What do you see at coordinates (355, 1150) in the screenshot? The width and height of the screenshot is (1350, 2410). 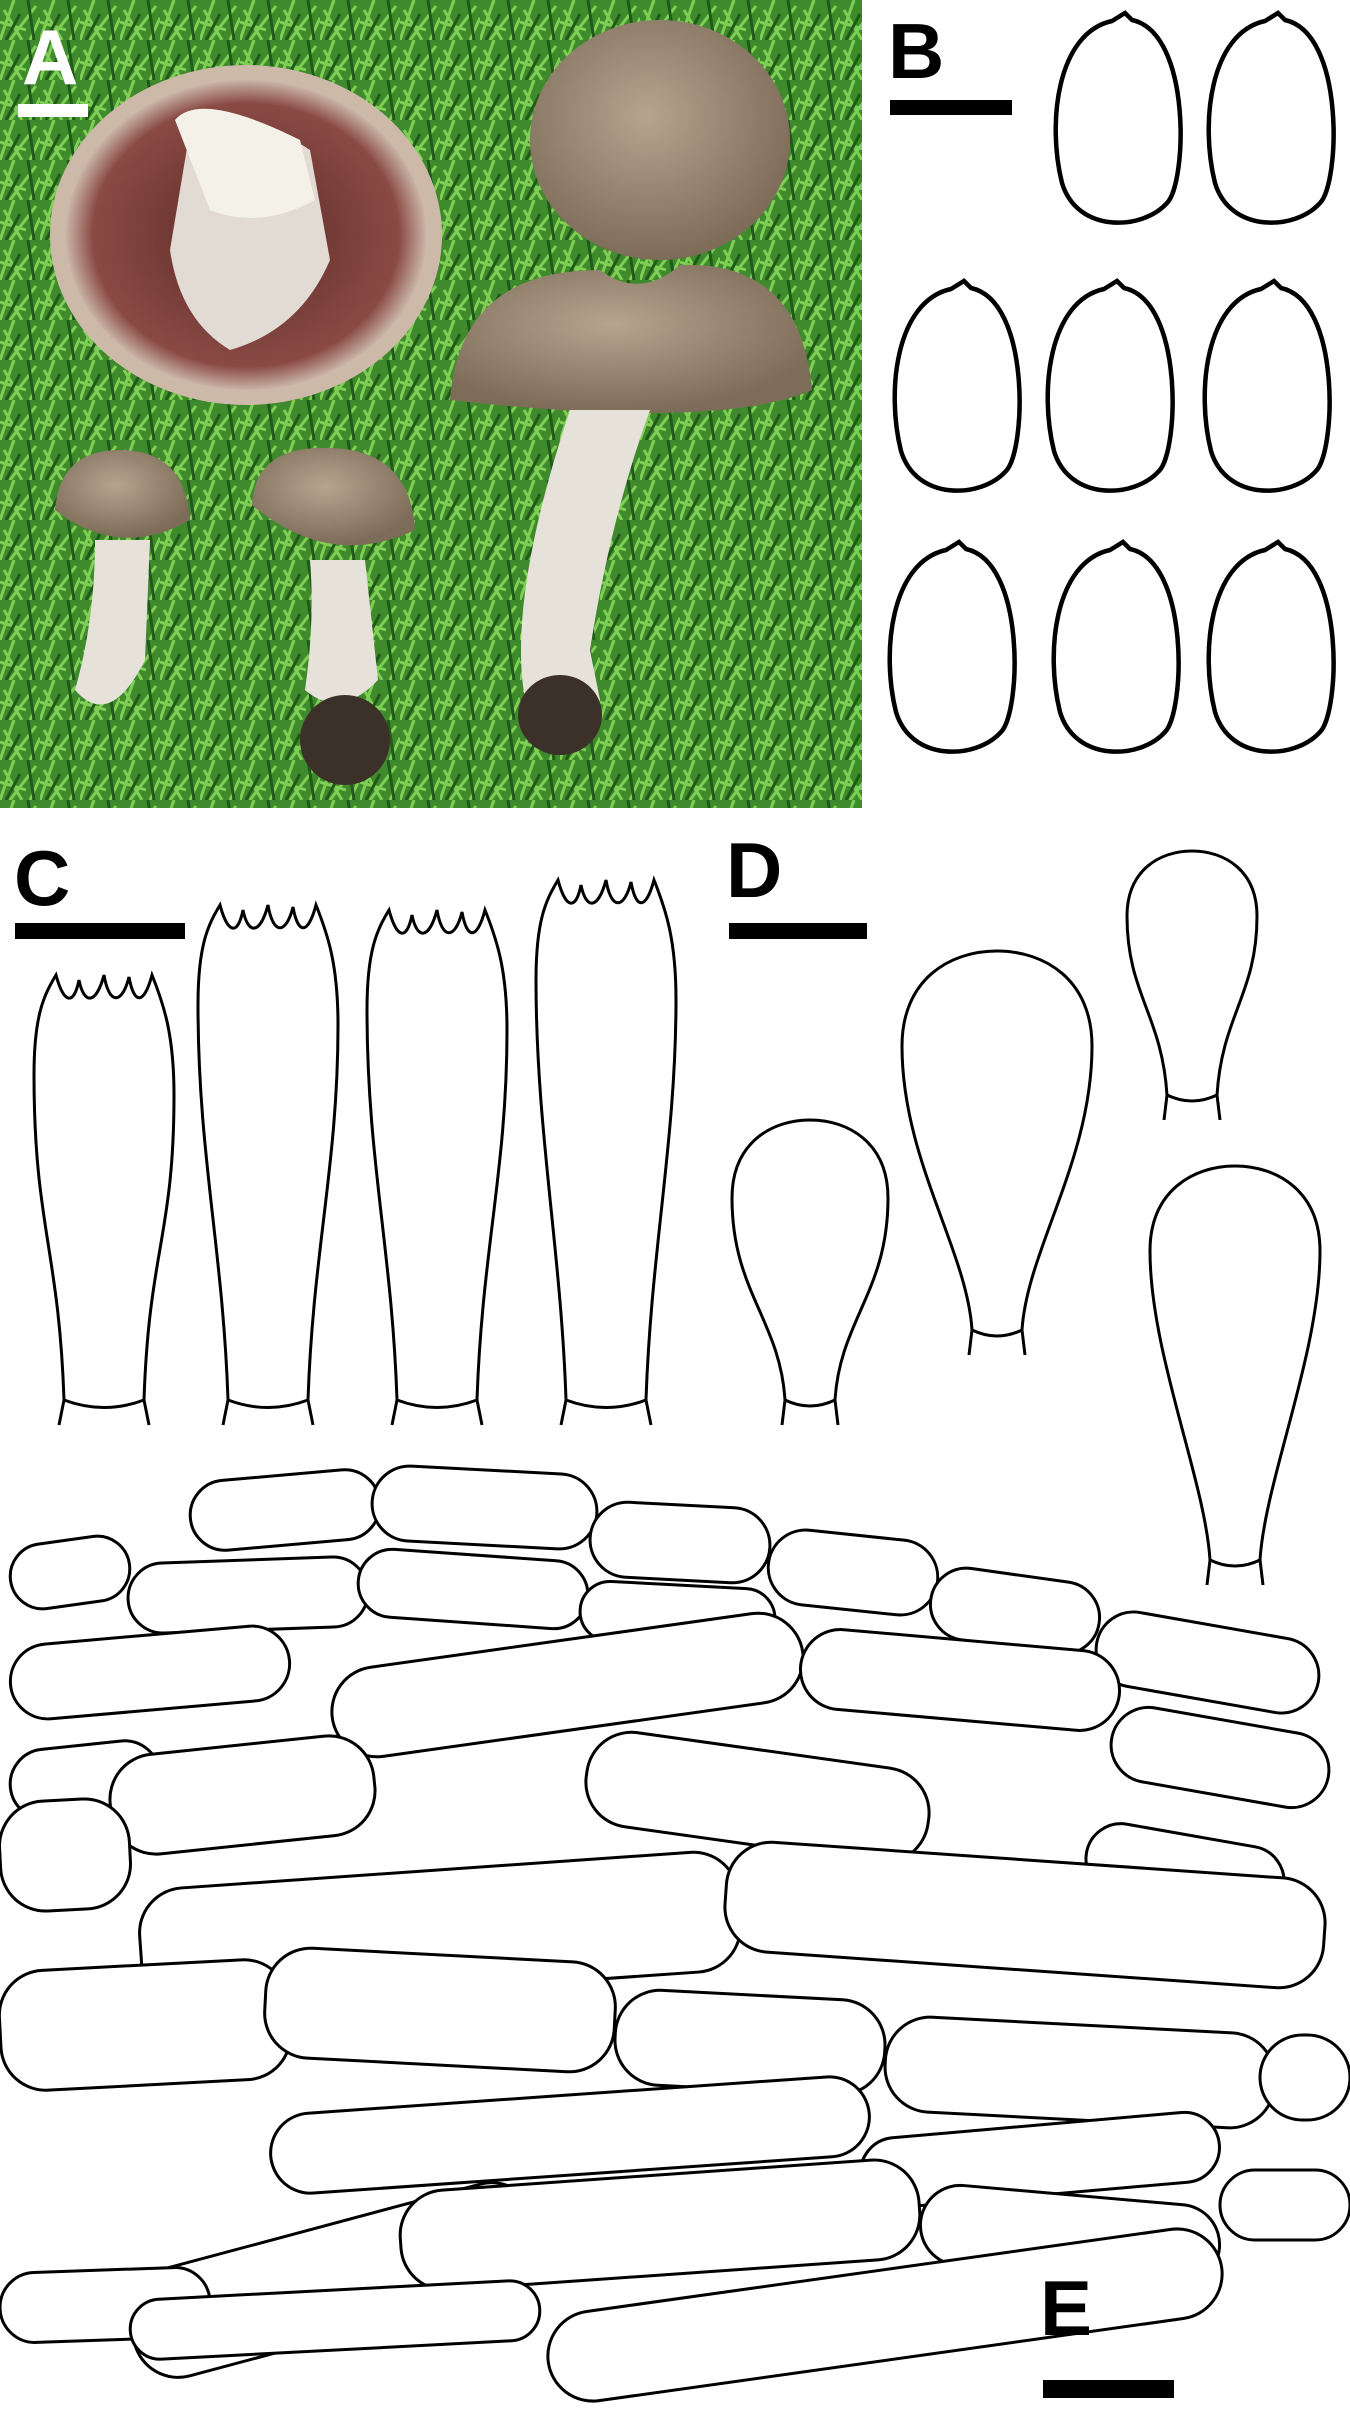 I see `basidia` at bounding box center [355, 1150].